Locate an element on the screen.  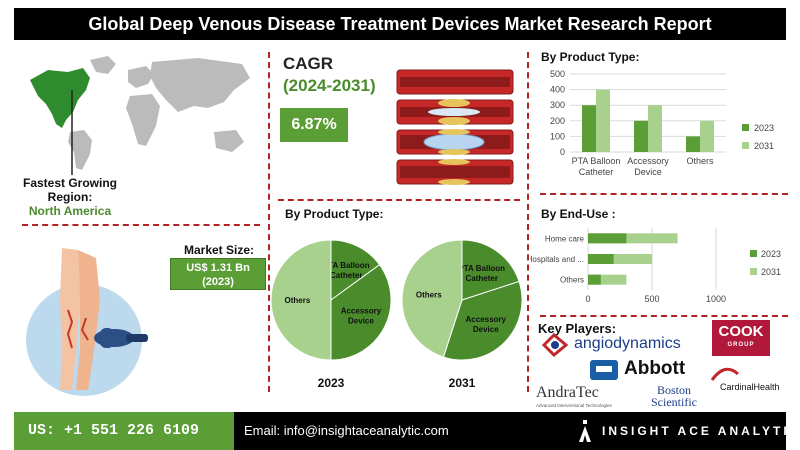
y-tick-label: Others is located at coordinates (572, 280).